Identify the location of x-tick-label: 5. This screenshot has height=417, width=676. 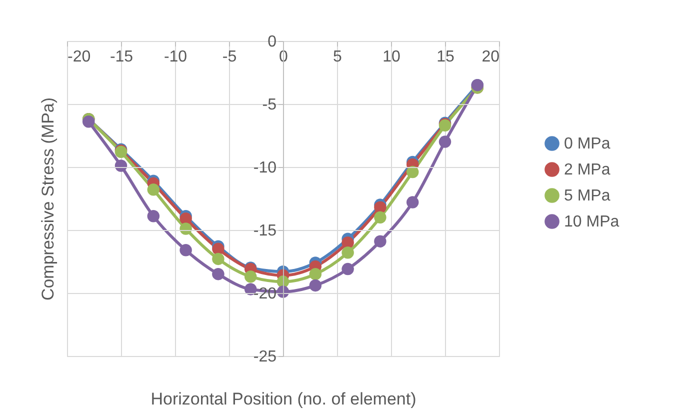
(337, 57).